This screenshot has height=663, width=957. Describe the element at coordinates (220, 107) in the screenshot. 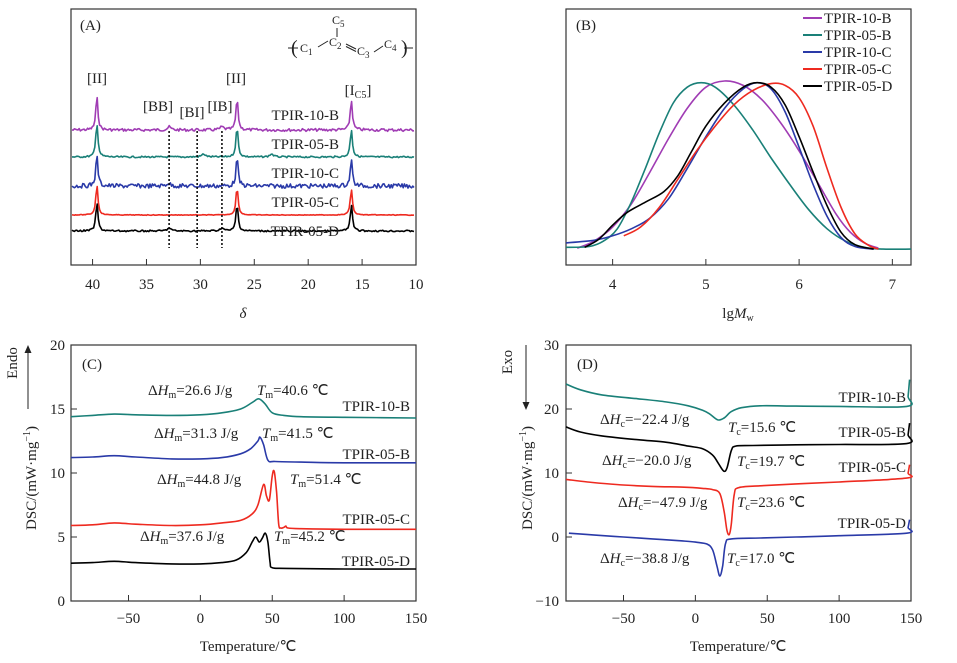

I see `peak-label-ib-3: [IB]` at that location.